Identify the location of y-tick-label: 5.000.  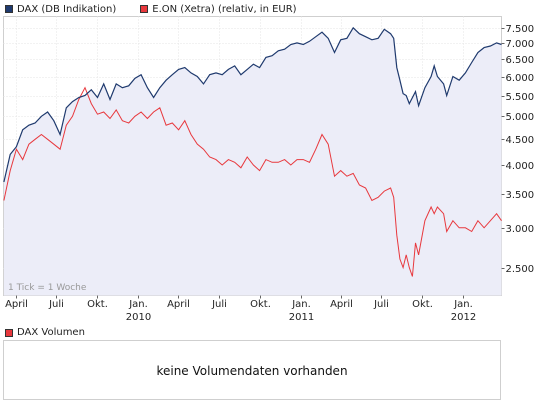
(520, 117).